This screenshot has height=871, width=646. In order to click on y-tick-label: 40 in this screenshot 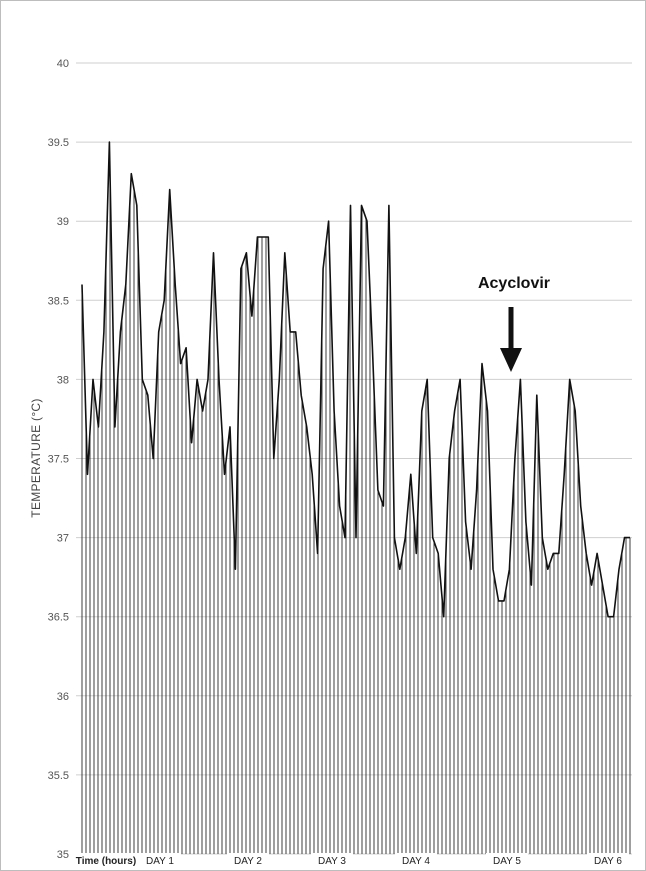, I will do `click(63, 64)`.